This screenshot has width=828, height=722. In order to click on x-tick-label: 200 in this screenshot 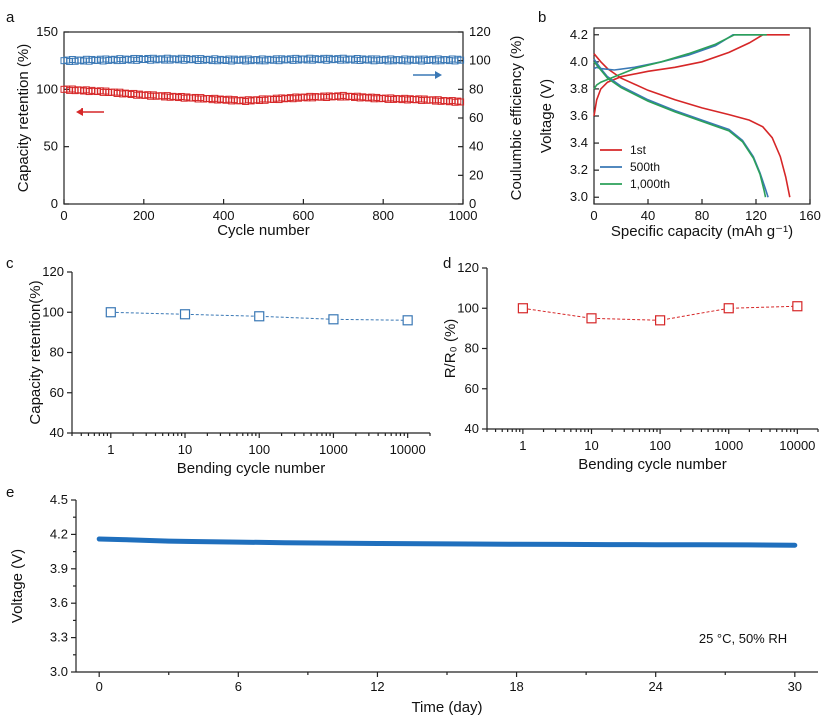, I will do `click(144, 215)`.